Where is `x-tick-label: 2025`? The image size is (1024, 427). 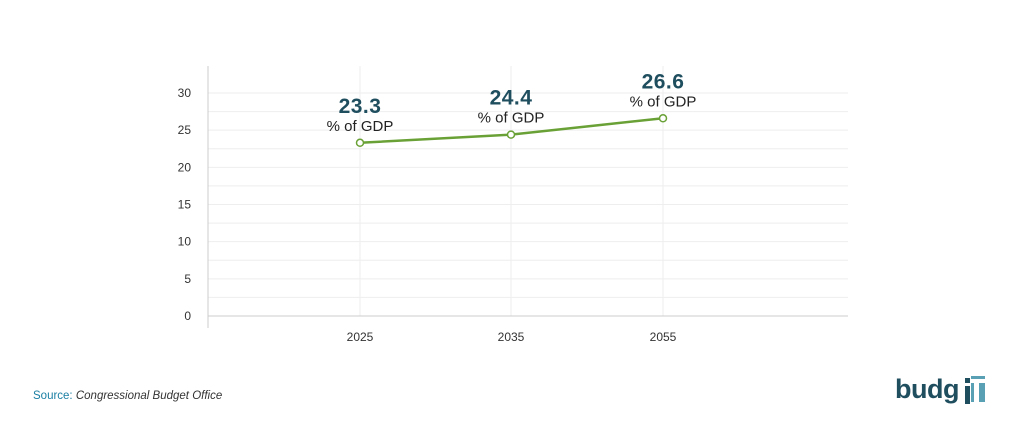
x-tick-label: 2025 is located at coordinates (360, 337).